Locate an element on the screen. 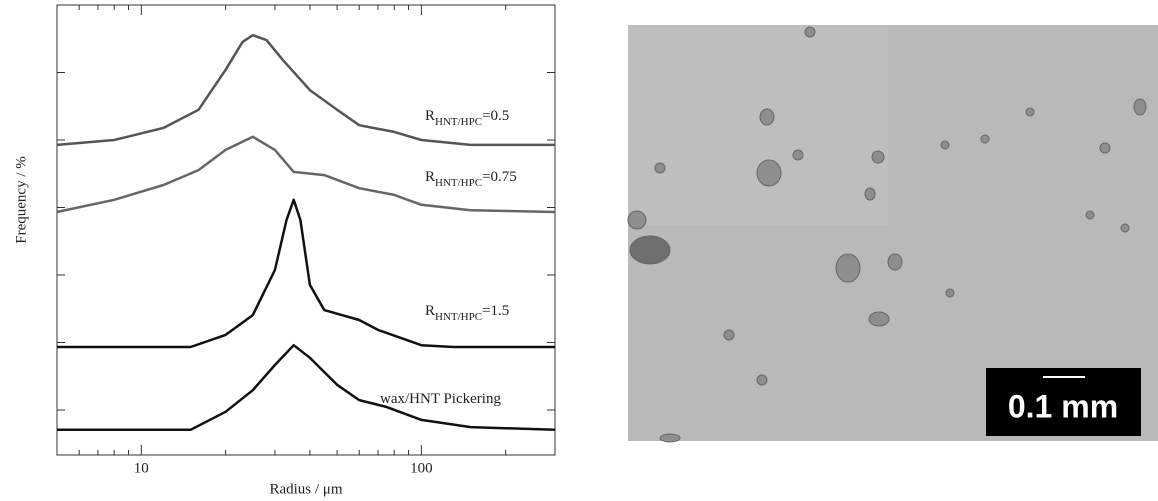 This screenshot has width=1158, height=501. series-label-part: =1.5 is located at coordinates (495, 311).